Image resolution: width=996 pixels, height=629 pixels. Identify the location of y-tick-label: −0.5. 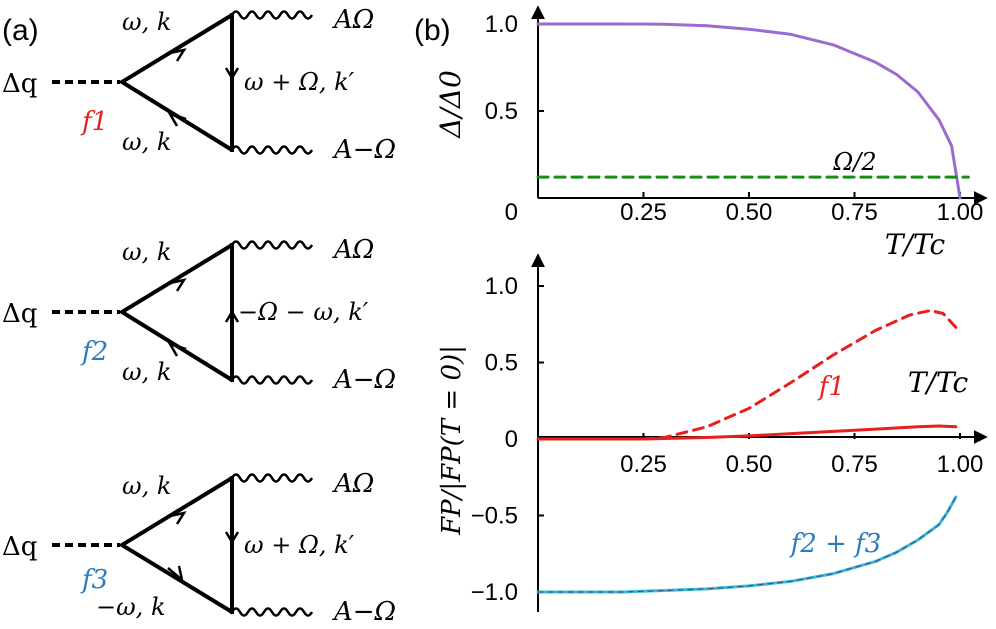
(494, 516).